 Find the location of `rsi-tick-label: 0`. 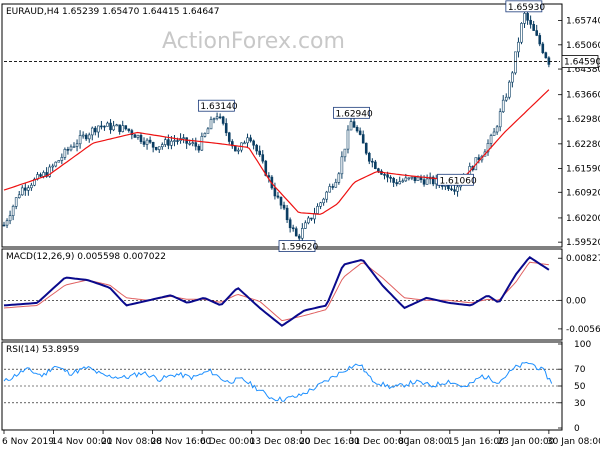

rsi-tick-label: 0 is located at coordinates (577, 429).